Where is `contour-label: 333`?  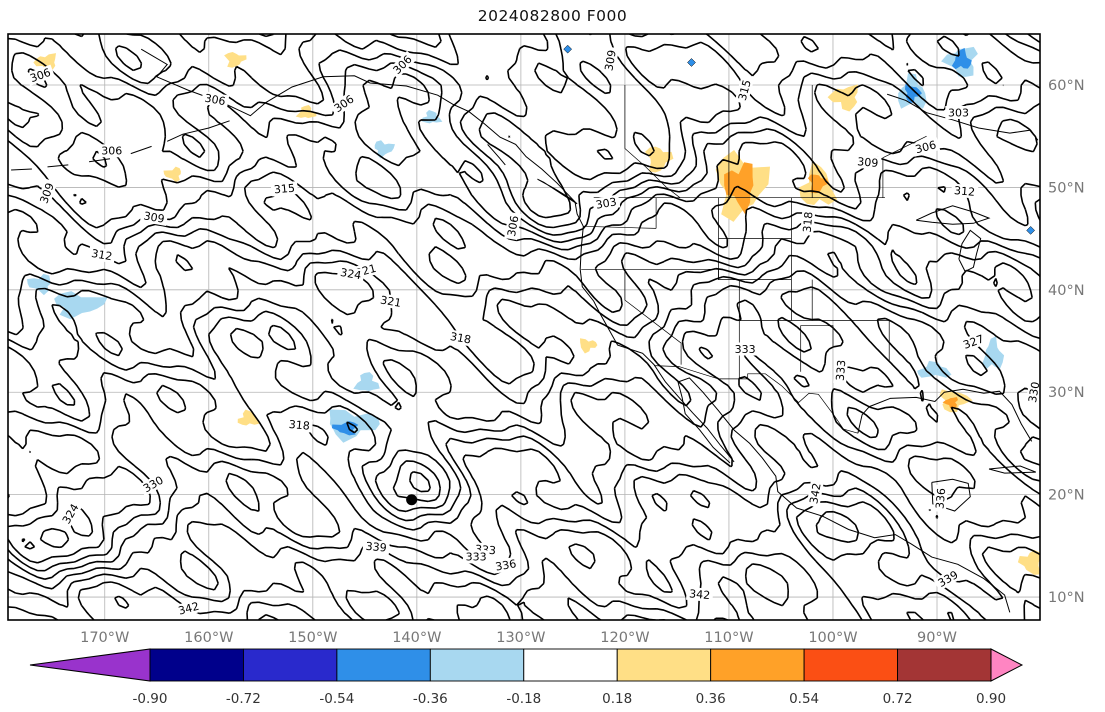
contour-label: 333 is located at coordinates (476, 557).